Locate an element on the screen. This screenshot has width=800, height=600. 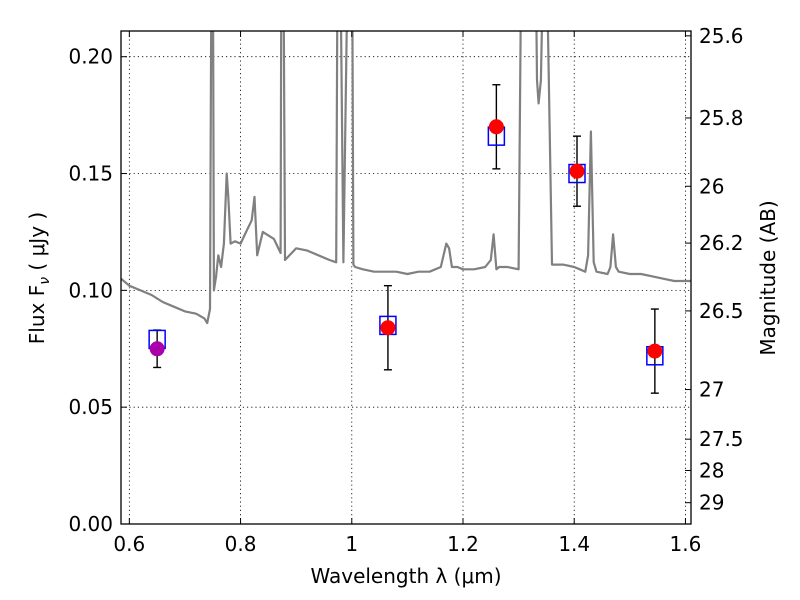
x-tick-label: 1 is located at coordinates (351, 544).